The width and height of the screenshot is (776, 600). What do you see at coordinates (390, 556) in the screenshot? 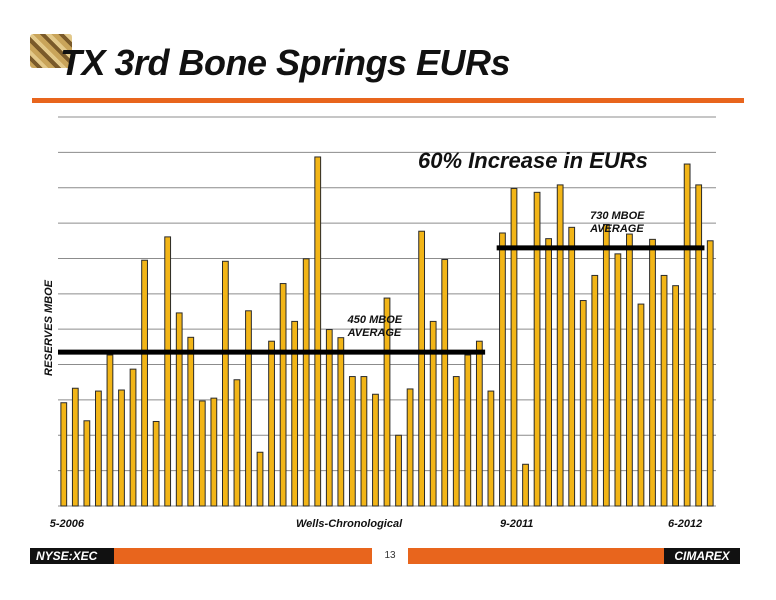
I see `page-number: 13` at bounding box center [390, 556].